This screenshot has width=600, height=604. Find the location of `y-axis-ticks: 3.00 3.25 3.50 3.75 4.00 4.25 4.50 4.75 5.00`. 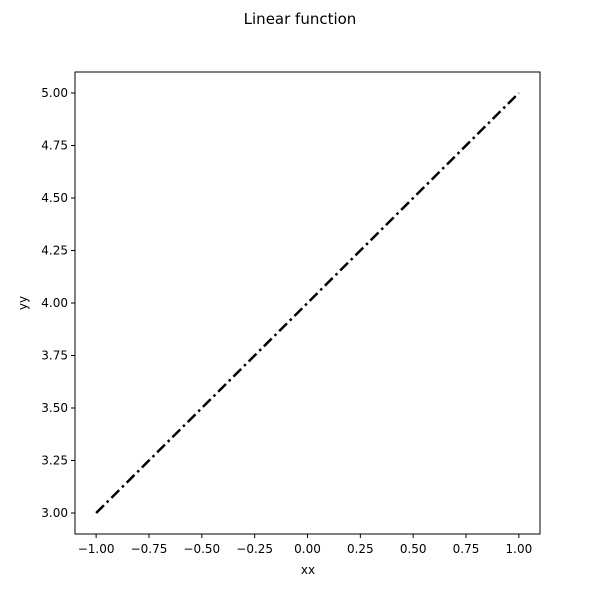

y-axis-ticks: 3.00 3.25 3.50 3.75 4.00 4.25 4.50 4.75 5.00 is located at coordinates (58, 303).